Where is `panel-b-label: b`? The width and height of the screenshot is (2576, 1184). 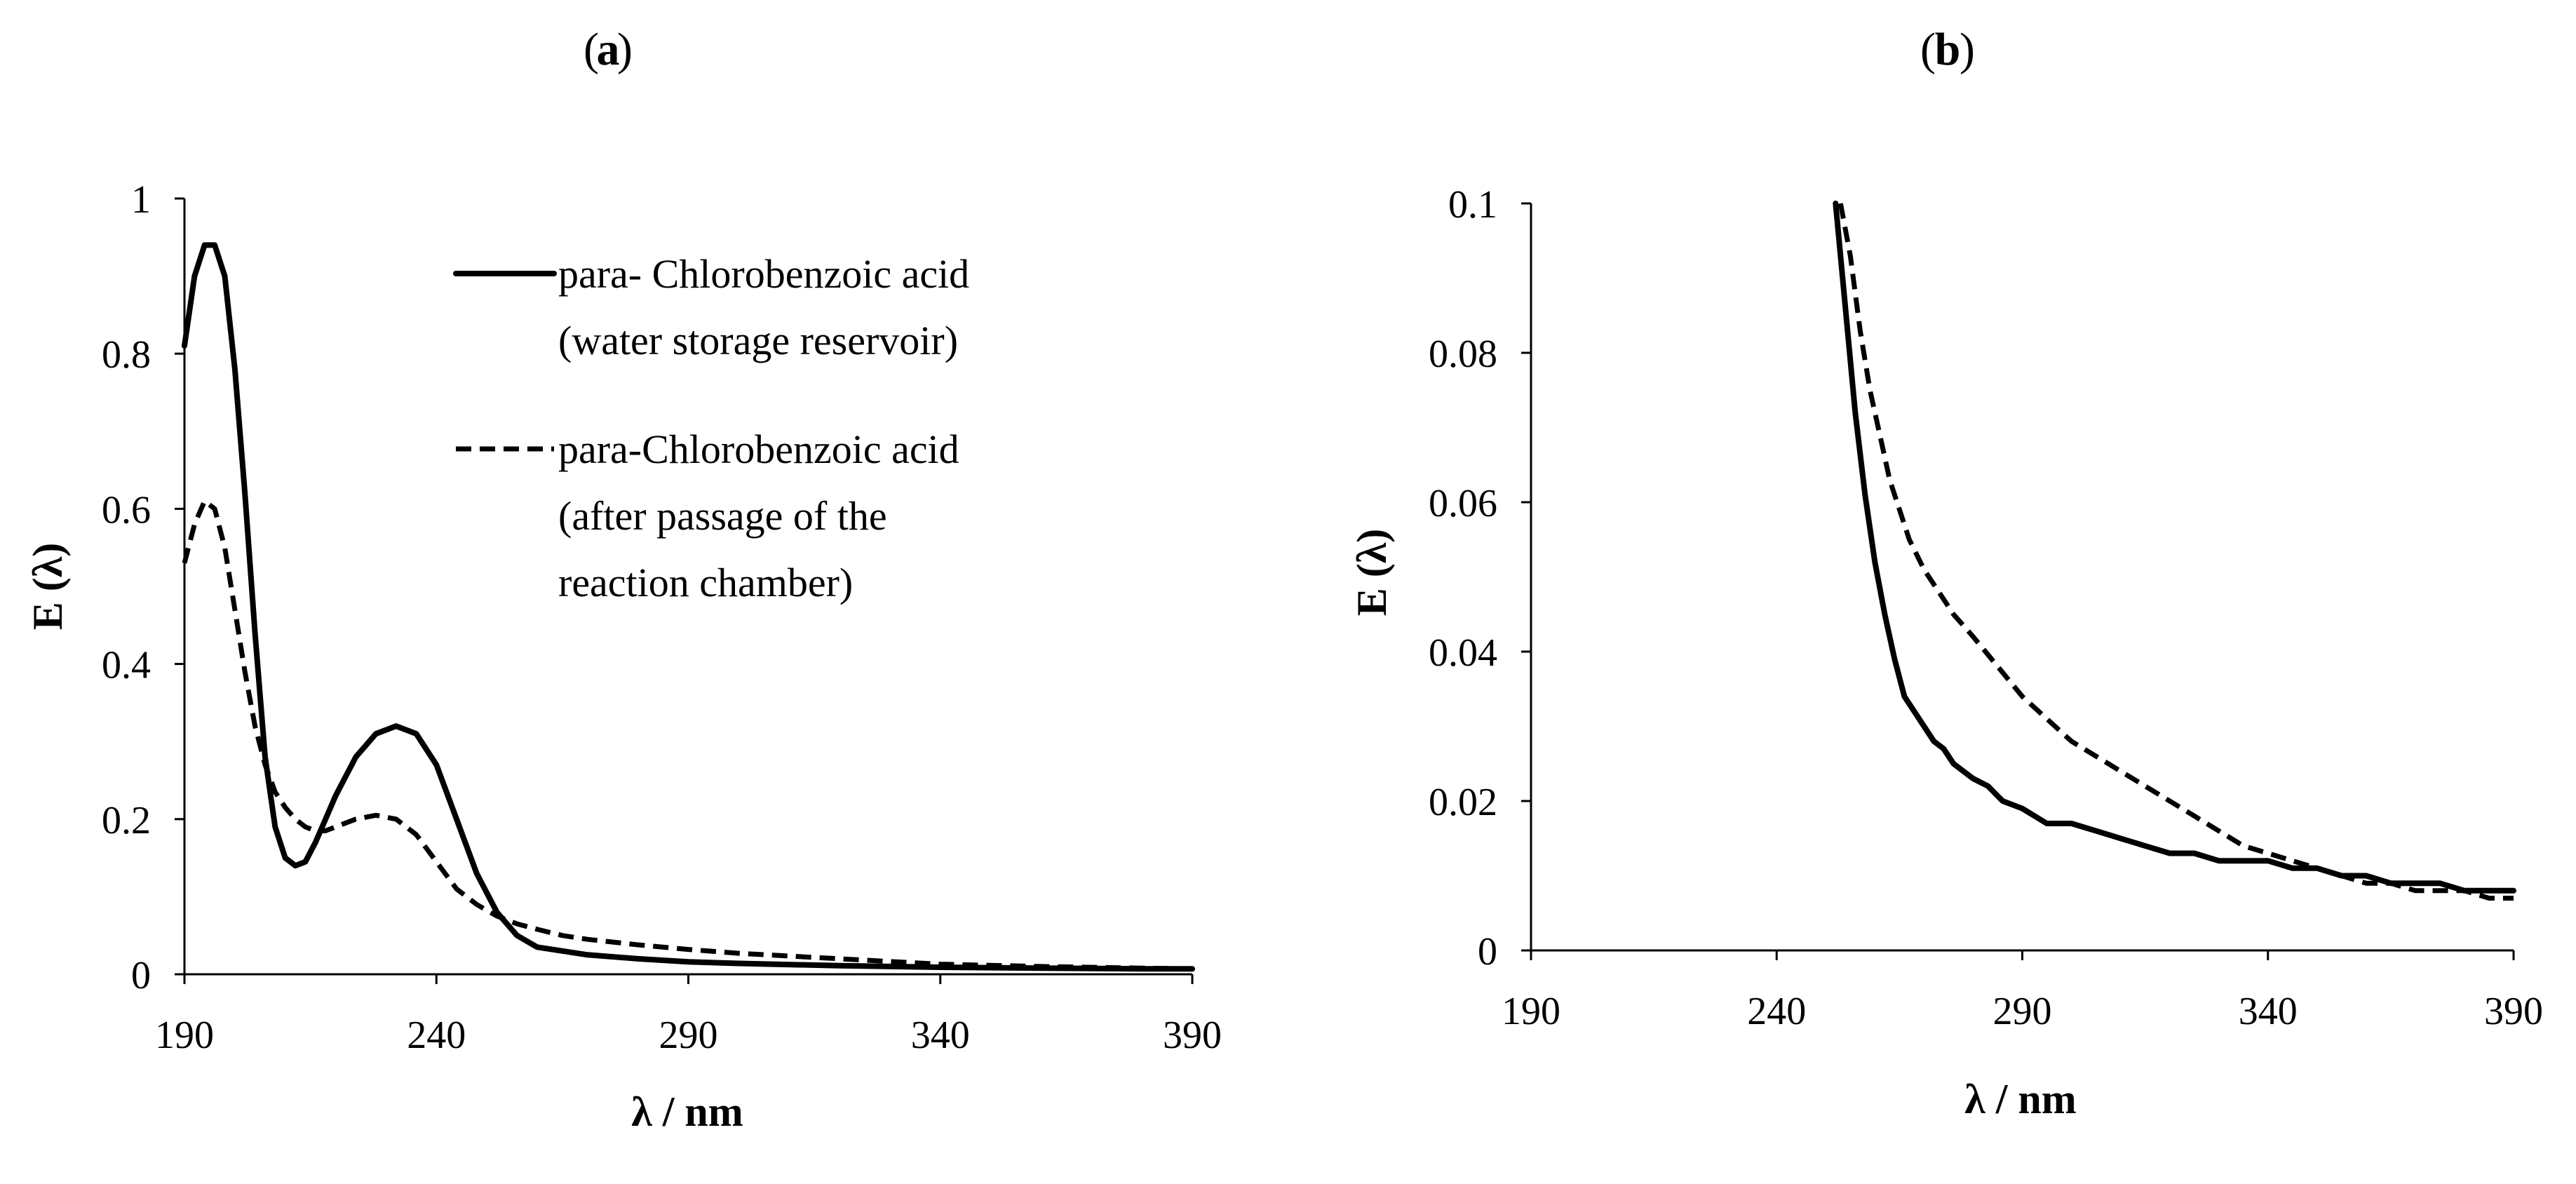
panel-b-label: b is located at coordinates (1948, 50).